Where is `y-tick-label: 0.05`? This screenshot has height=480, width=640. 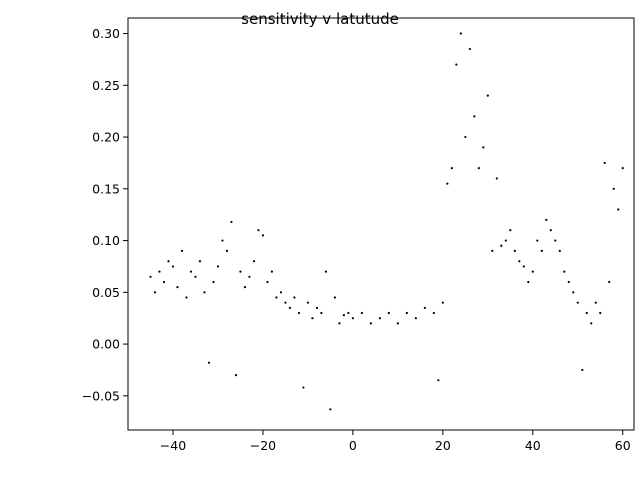
y-tick-label: 0.05 is located at coordinates (106, 292).